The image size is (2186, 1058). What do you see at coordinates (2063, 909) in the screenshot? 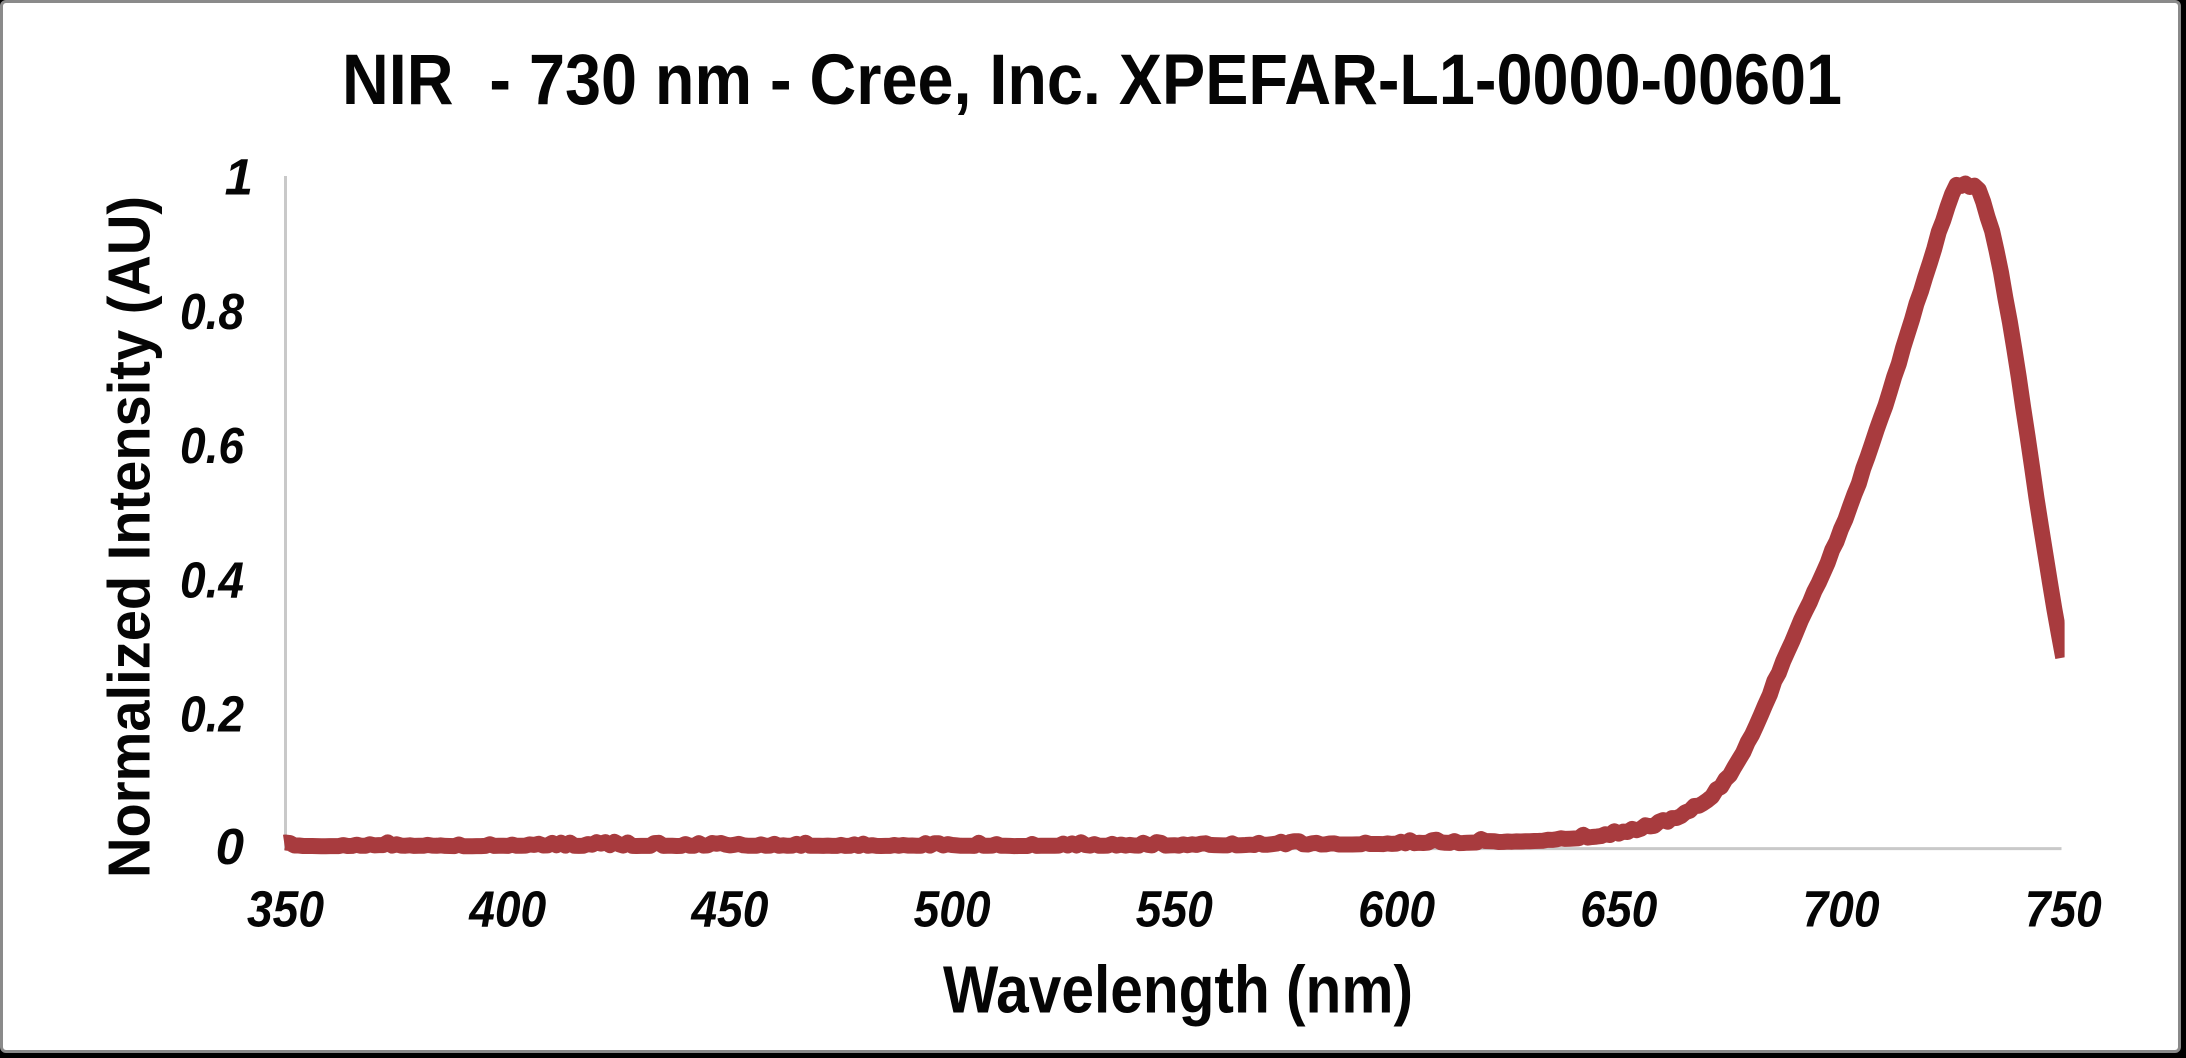
I see `svg-text: 750` at bounding box center [2063, 909].